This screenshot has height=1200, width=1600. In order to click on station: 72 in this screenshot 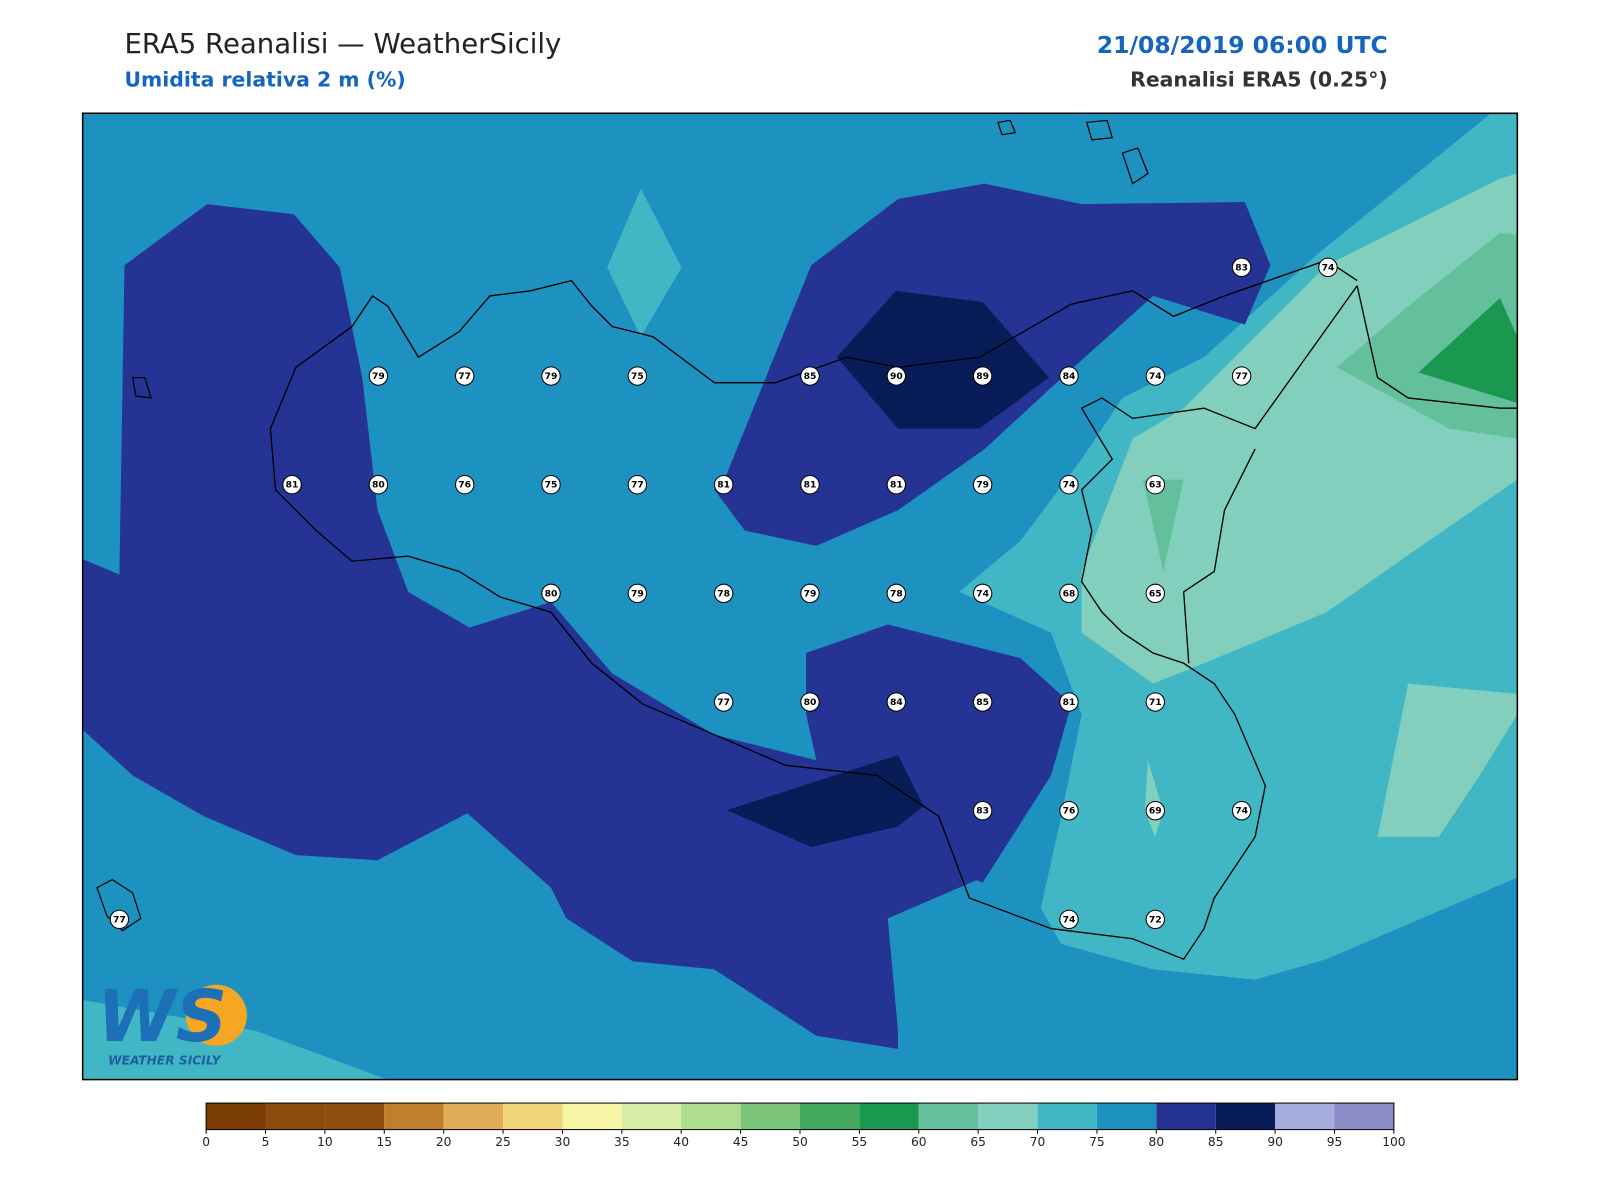, I will do `click(1155, 919)`.